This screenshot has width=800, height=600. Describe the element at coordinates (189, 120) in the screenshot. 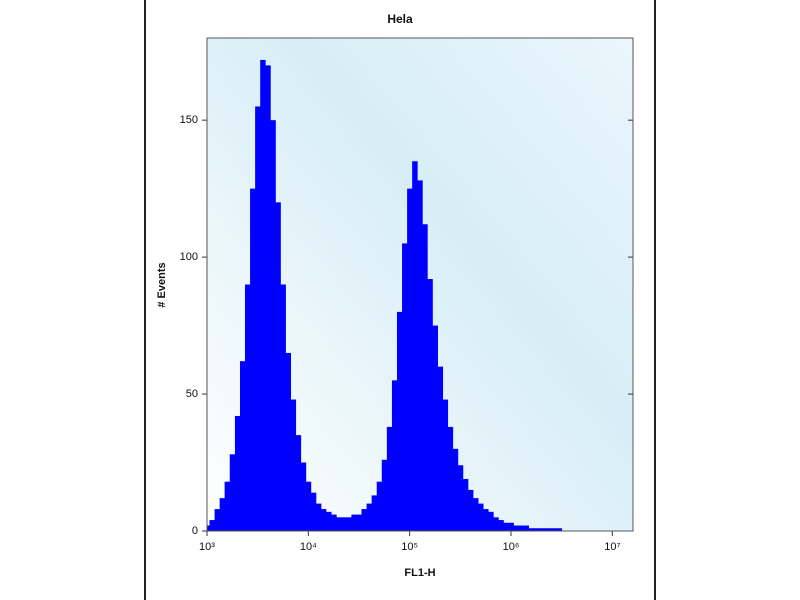

I see `y-tick-label: 150` at that location.